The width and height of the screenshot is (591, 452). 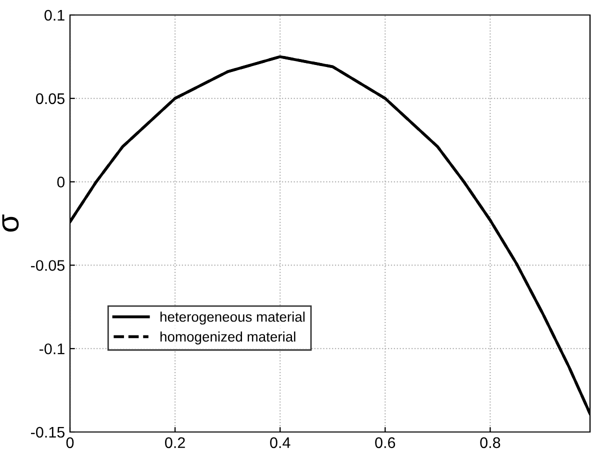 I want to click on y-tick-label: -0.1, so click(x=51, y=348).